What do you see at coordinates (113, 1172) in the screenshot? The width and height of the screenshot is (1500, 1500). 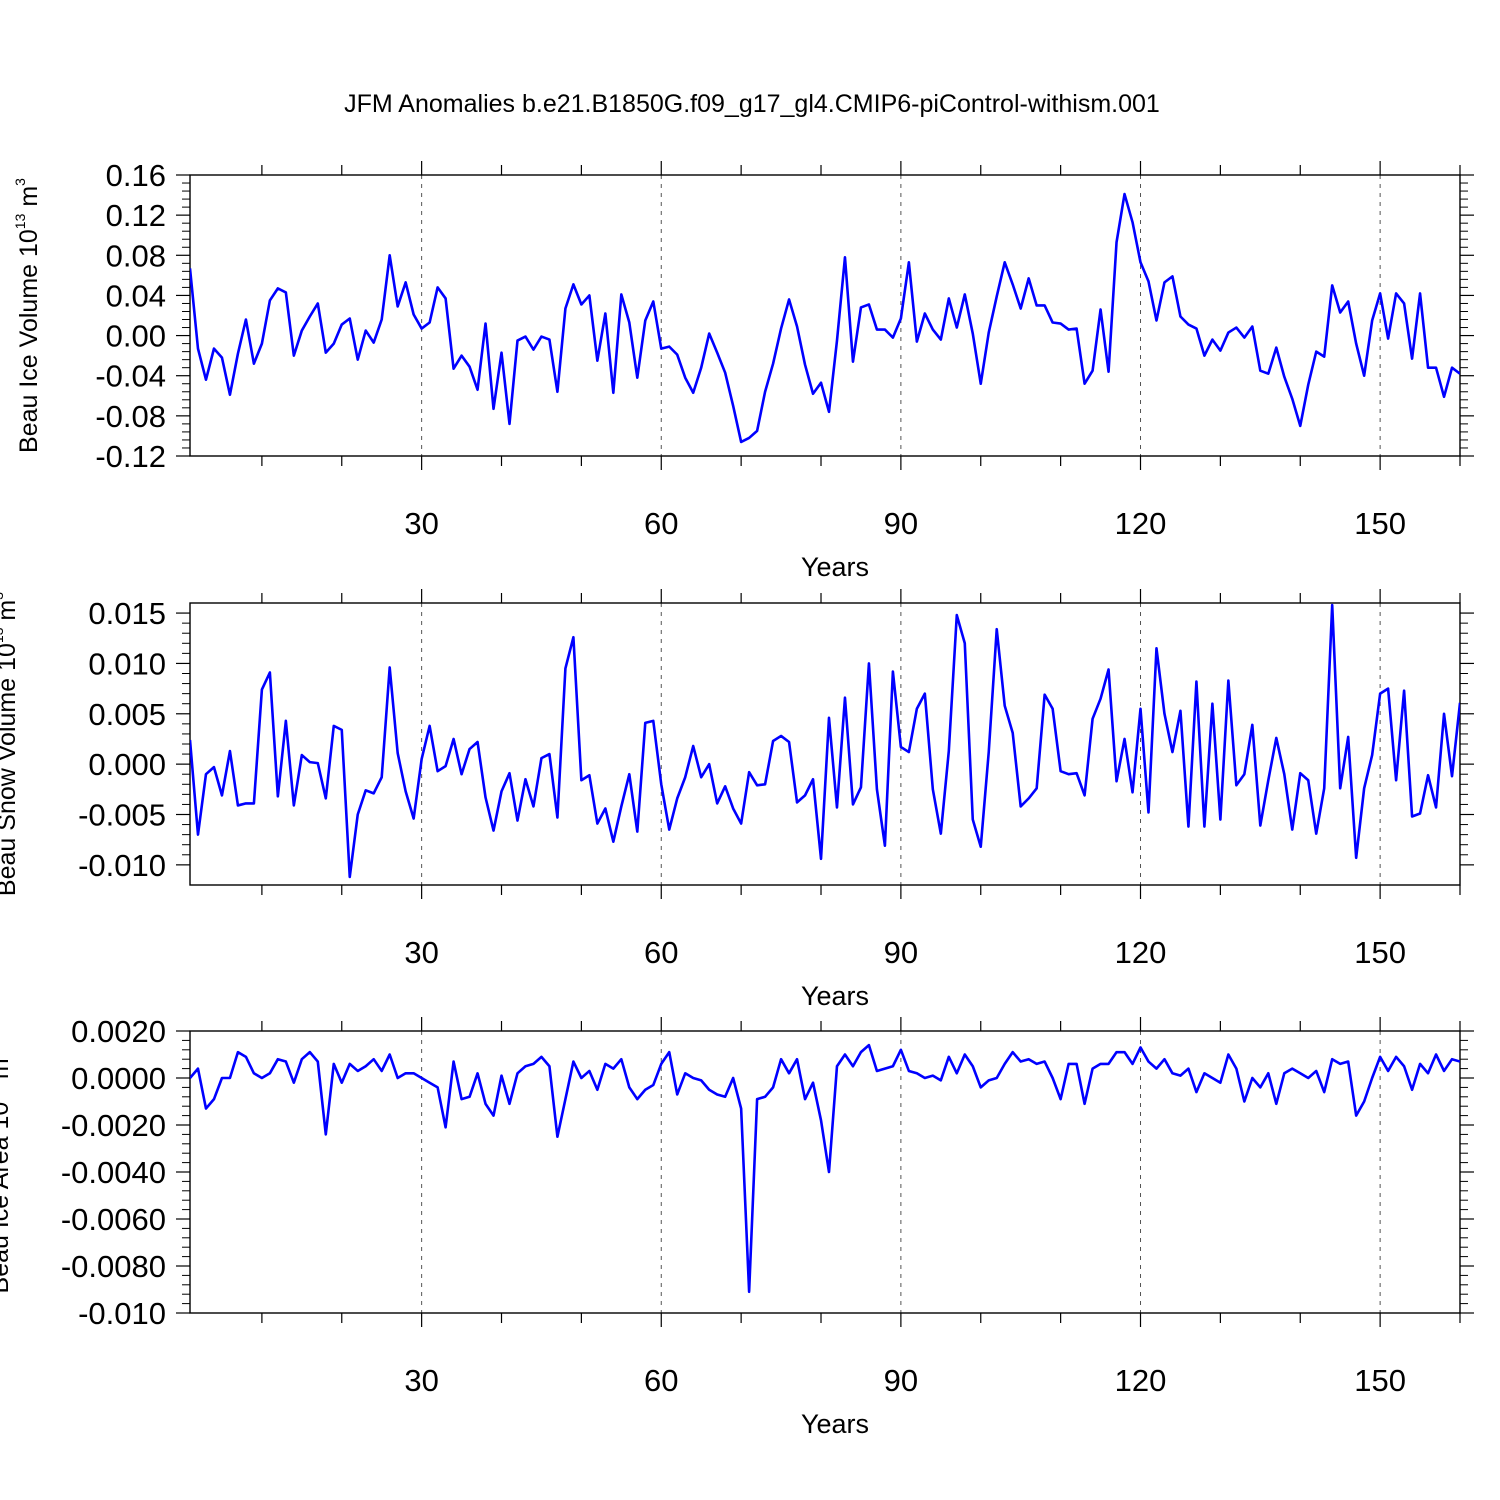 I see `y-tick-label: -0.0040` at bounding box center [113, 1172].